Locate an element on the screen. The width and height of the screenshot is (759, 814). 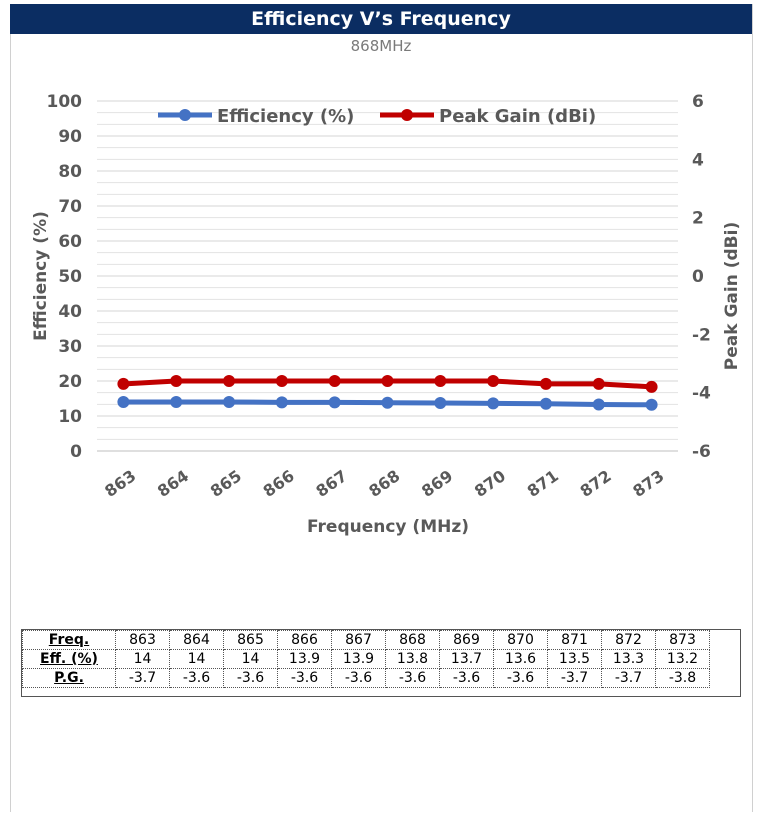
table-cell: 871 is located at coordinates (574, 640).